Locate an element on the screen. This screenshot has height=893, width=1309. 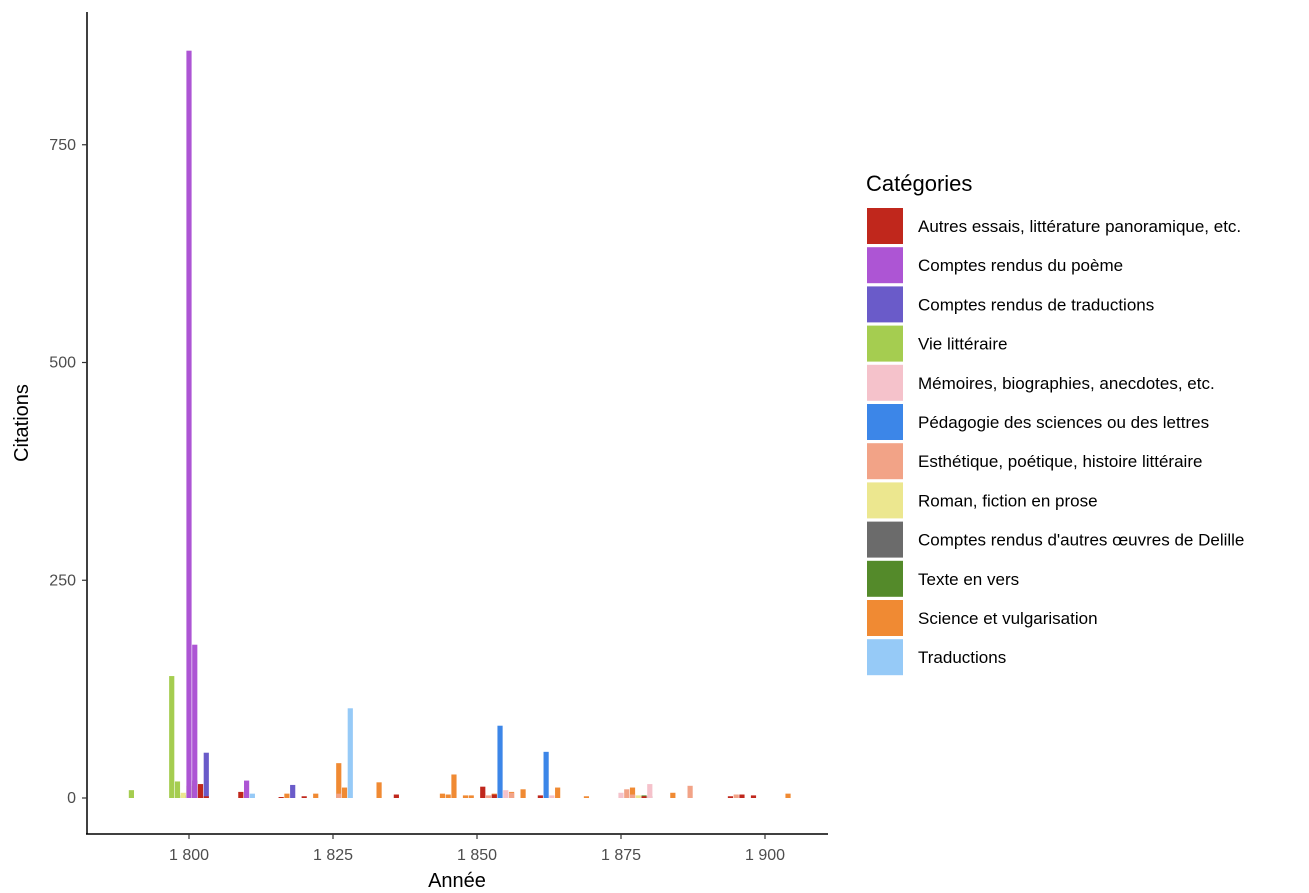
legend-label: Mémoires, biographies, anecdotes, etc. is located at coordinates (1066, 383).